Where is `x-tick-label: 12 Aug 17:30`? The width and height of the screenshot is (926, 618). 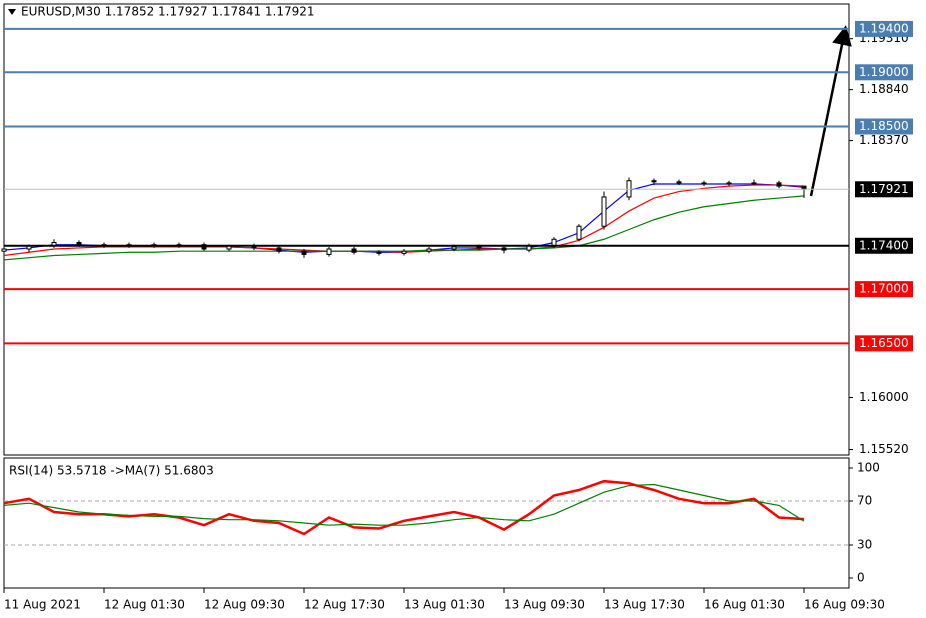
x-tick-label: 12 Aug 17:30 is located at coordinates (344, 605).